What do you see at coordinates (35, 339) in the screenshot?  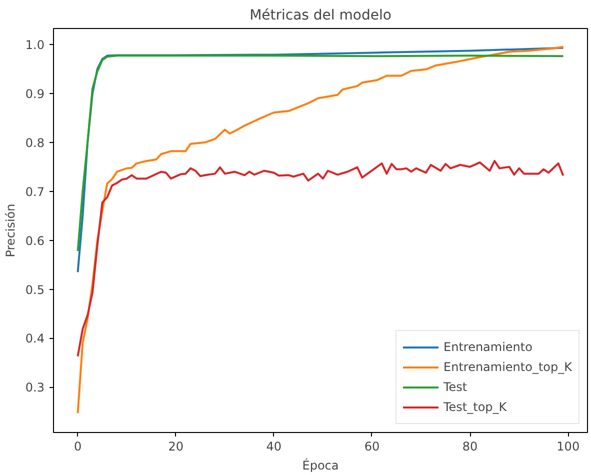 I see `y-tick-label: 0.4` at bounding box center [35, 339].